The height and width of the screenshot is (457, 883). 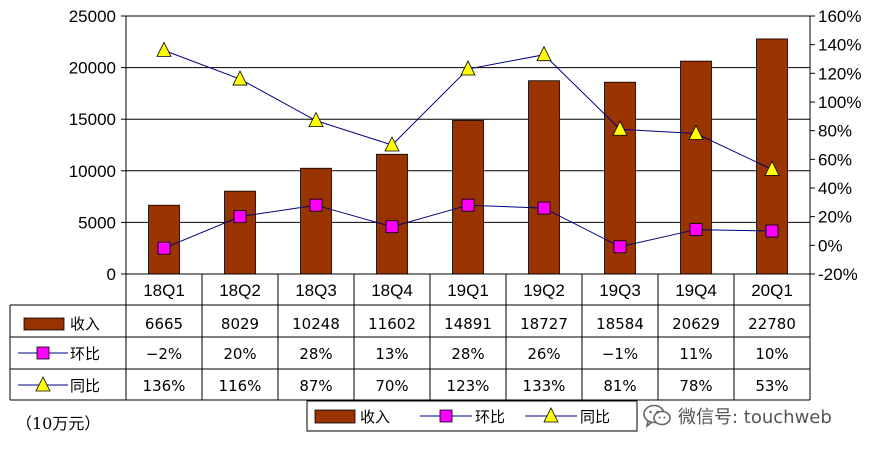 I want to click on bar-18Q2, so click(x=240, y=232).